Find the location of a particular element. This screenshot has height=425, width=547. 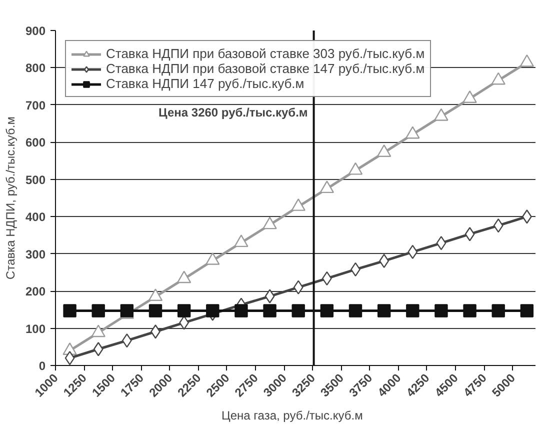

legend-label: Ставка НДПИ 147 руб./тыс.куб.м is located at coordinates (205, 83).